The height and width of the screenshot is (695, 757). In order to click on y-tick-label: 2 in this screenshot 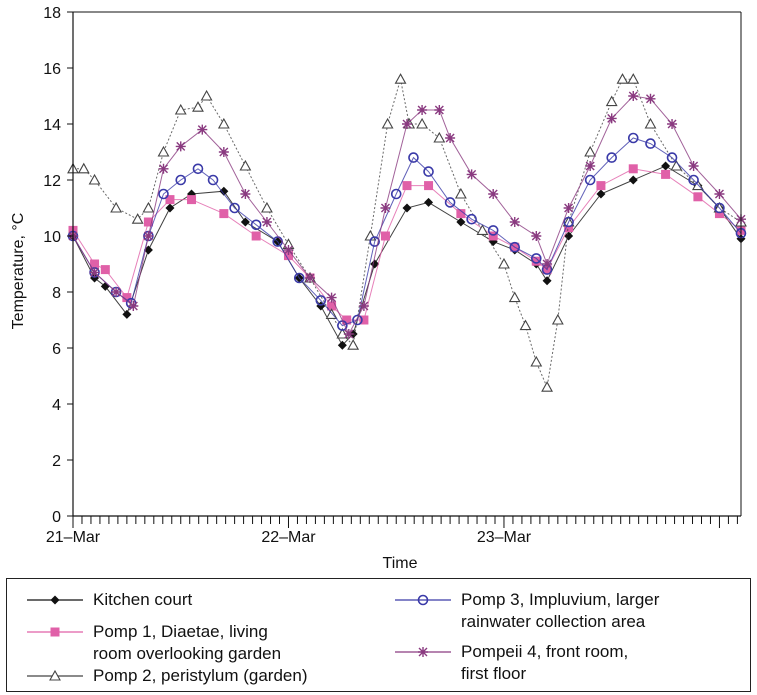, I will do `click(56, 461)`.